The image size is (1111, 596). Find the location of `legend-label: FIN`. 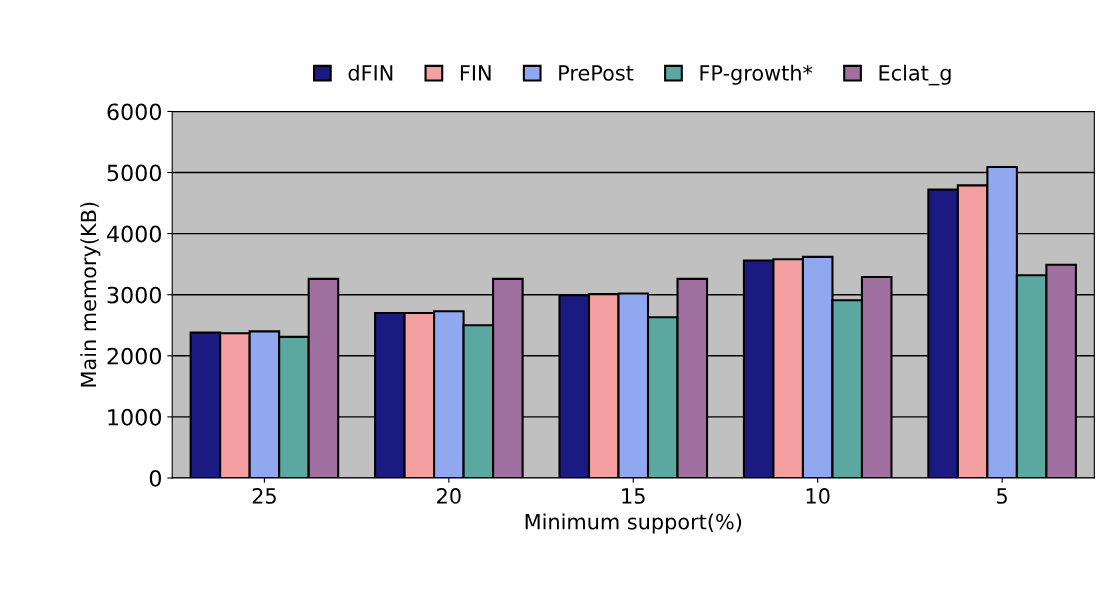

legend-label: FIN is located at coordinates (475, 73).